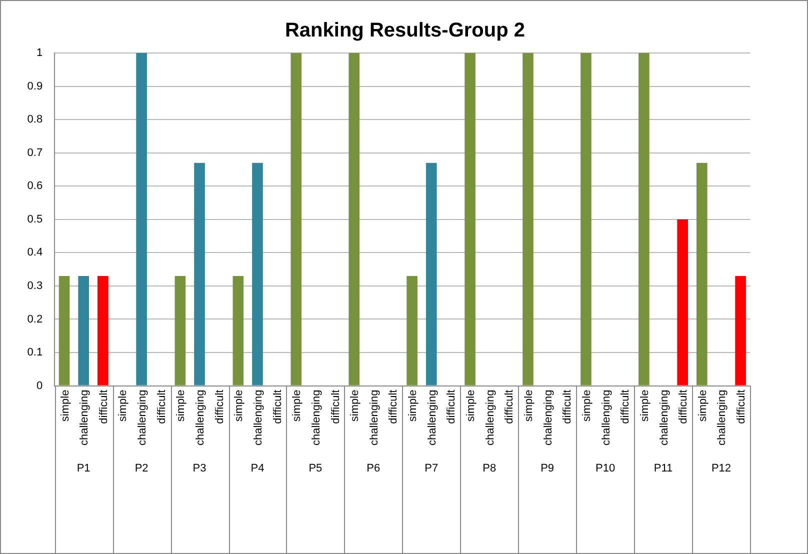 The image size is (808, 554). What do you see at coordinates (35, 352) in the screenshot?
I see `y-tick-label: 0.1` at bounding box center [35, 352].